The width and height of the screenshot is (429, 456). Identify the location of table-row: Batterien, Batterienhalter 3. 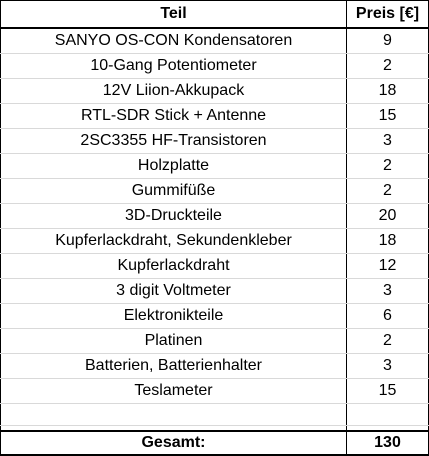
(214, 366).